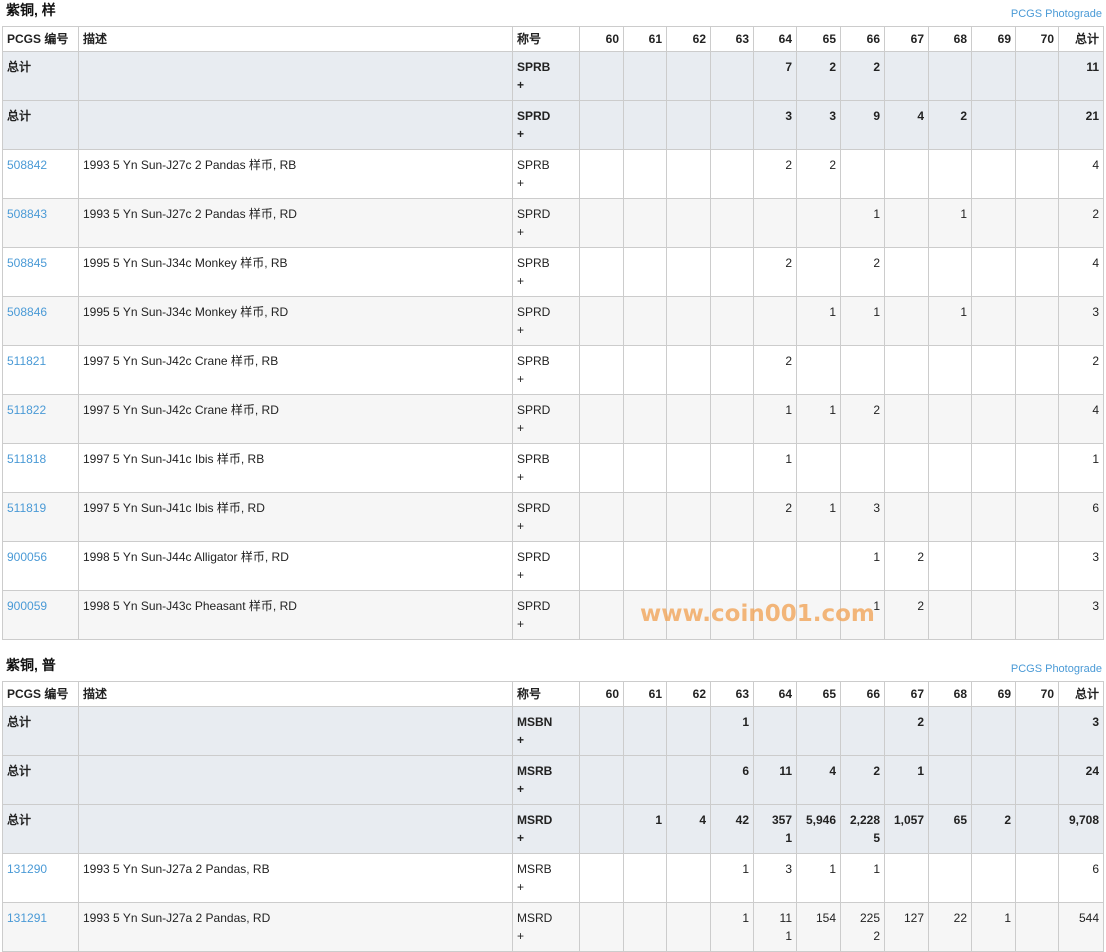 This screenshot has width=1106, height=952. What do you see at coordinates (27, 165) in the screenshot?
I see `pcgs-number-link: 508842` at bounding box center [27, 165].